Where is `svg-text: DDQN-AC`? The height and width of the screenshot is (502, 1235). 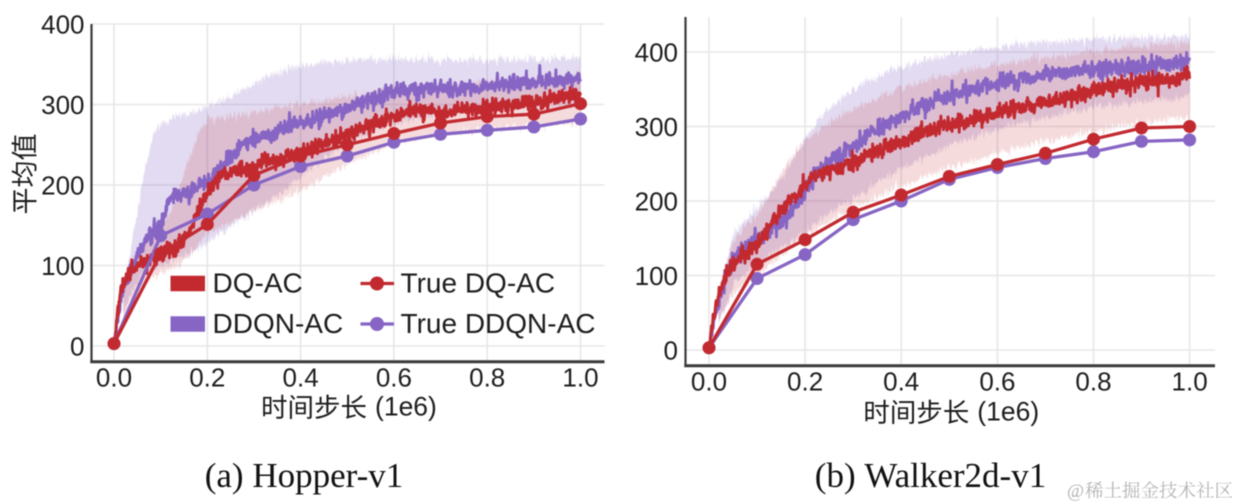
svg-text: DDQN-AC is located at coordinates (278, 323).